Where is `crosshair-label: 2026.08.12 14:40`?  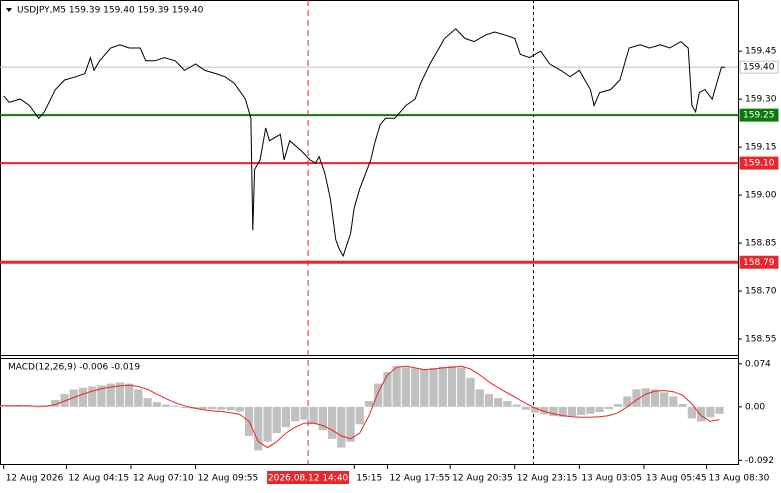 crosshair-label: 2026.08.12 14:40 is located at coordinates (308, 479).